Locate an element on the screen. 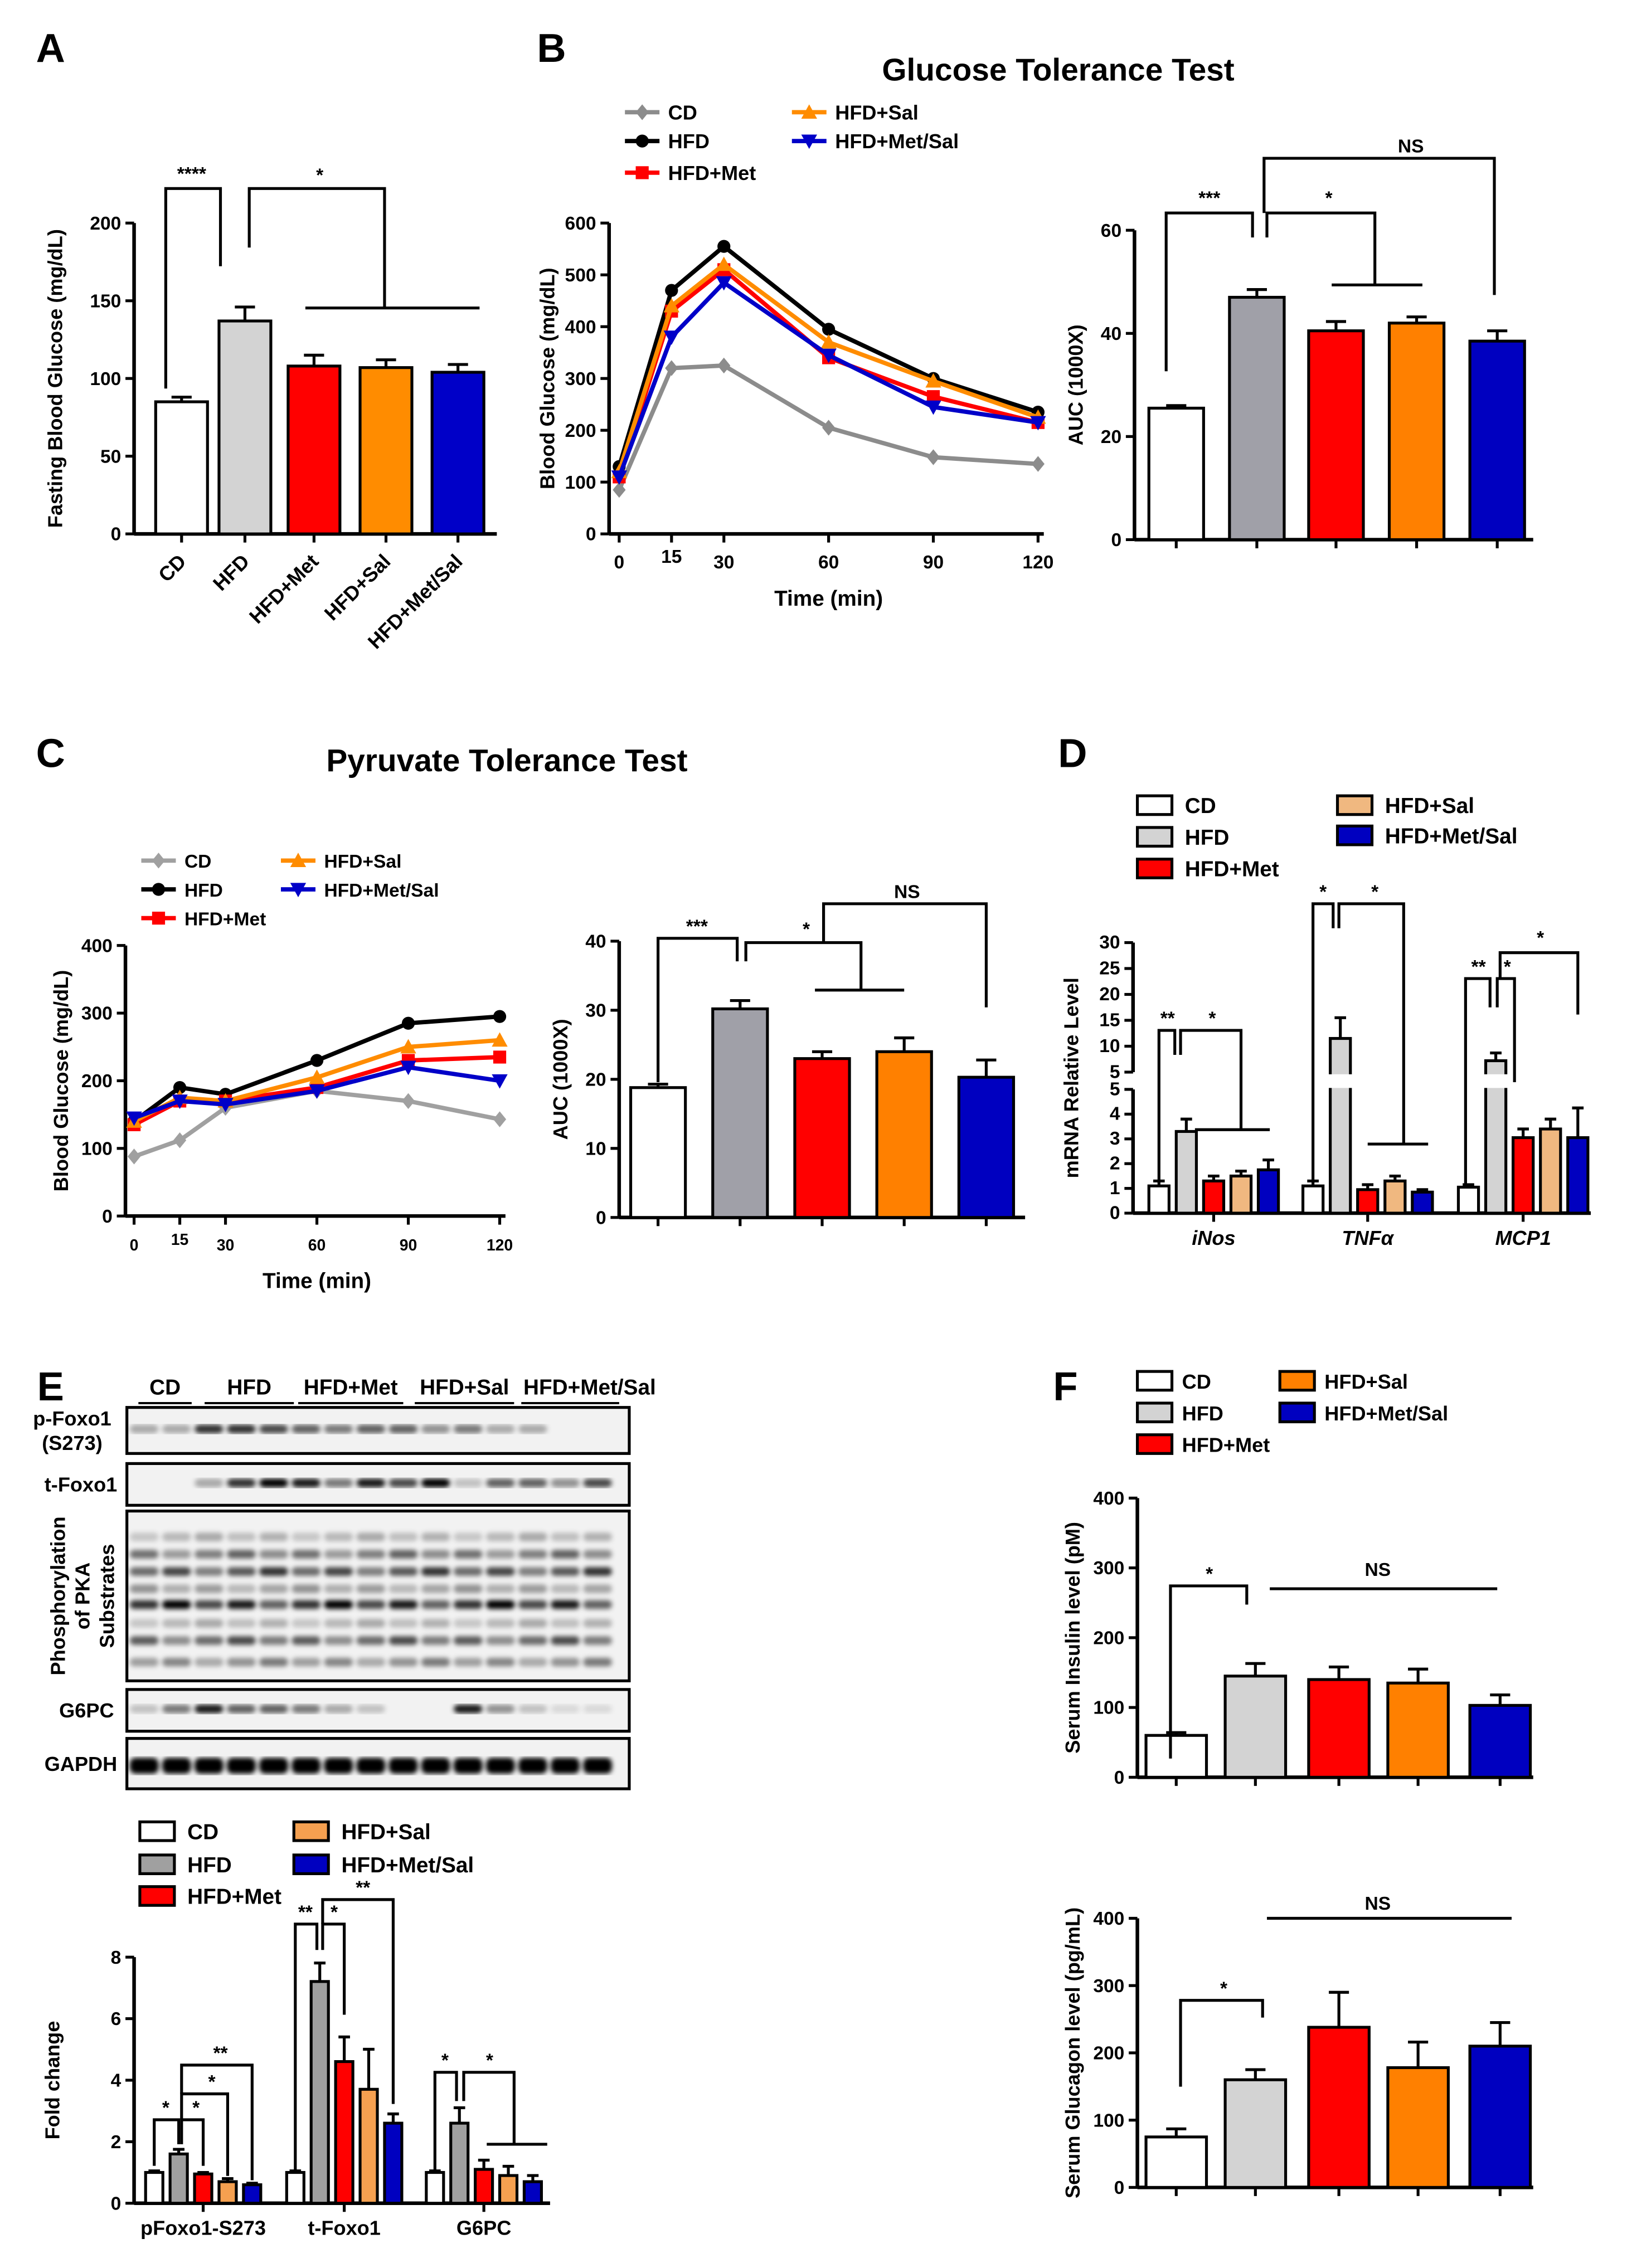 Image resolution: width=1627 pixels, height=2268 pixels. blot-row-label: t-Foxo1 is located at coordinates (81, 1484).